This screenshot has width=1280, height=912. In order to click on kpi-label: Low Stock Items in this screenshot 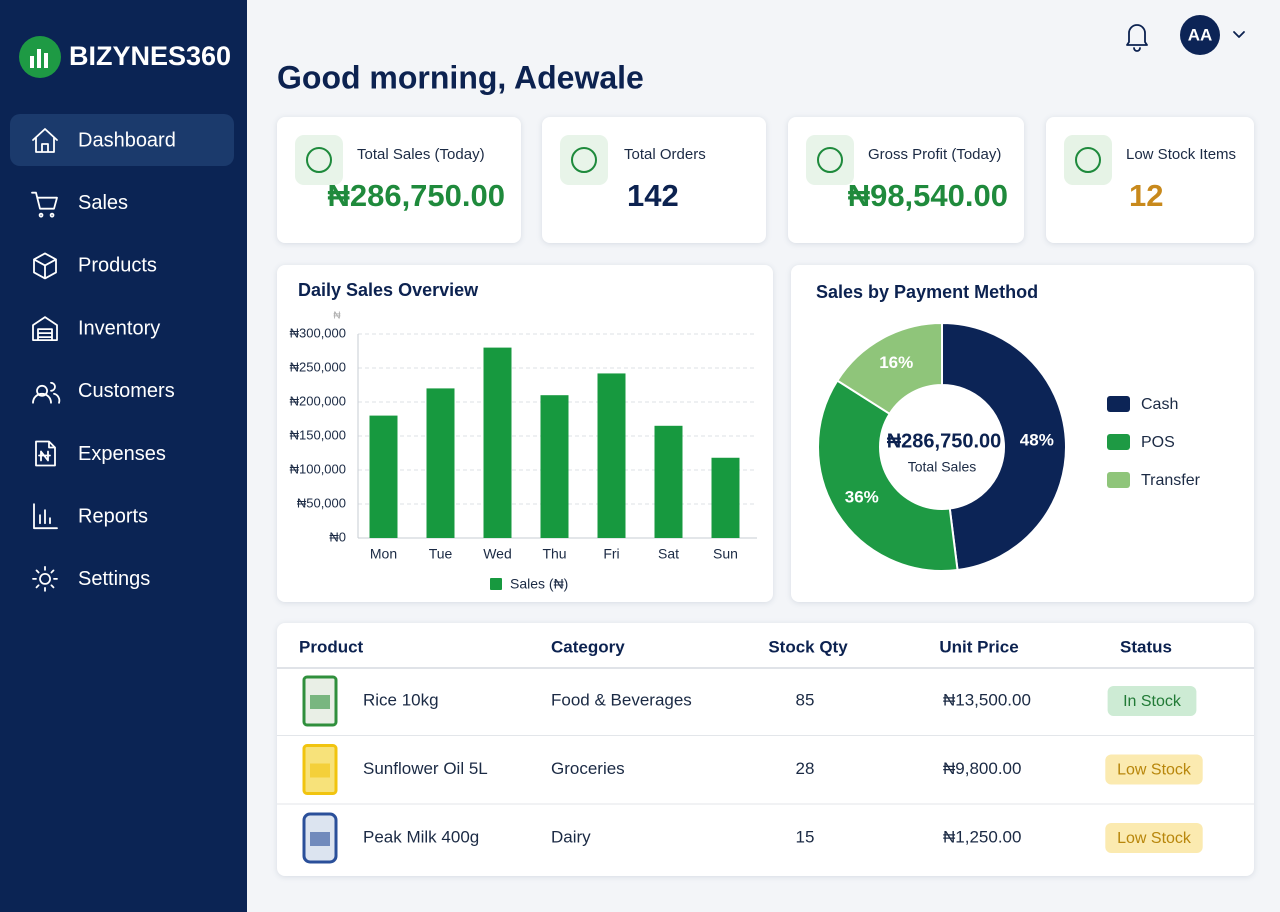, I will do `click(1181, 154)`.